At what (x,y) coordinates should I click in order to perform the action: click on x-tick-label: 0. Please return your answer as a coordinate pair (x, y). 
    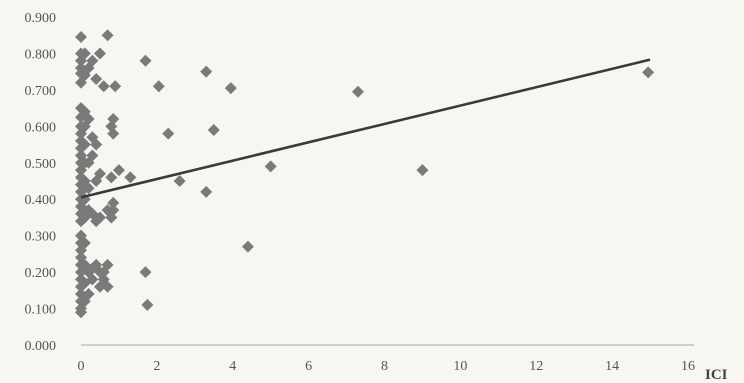
    Looking at the image, I should click on (81, 366).